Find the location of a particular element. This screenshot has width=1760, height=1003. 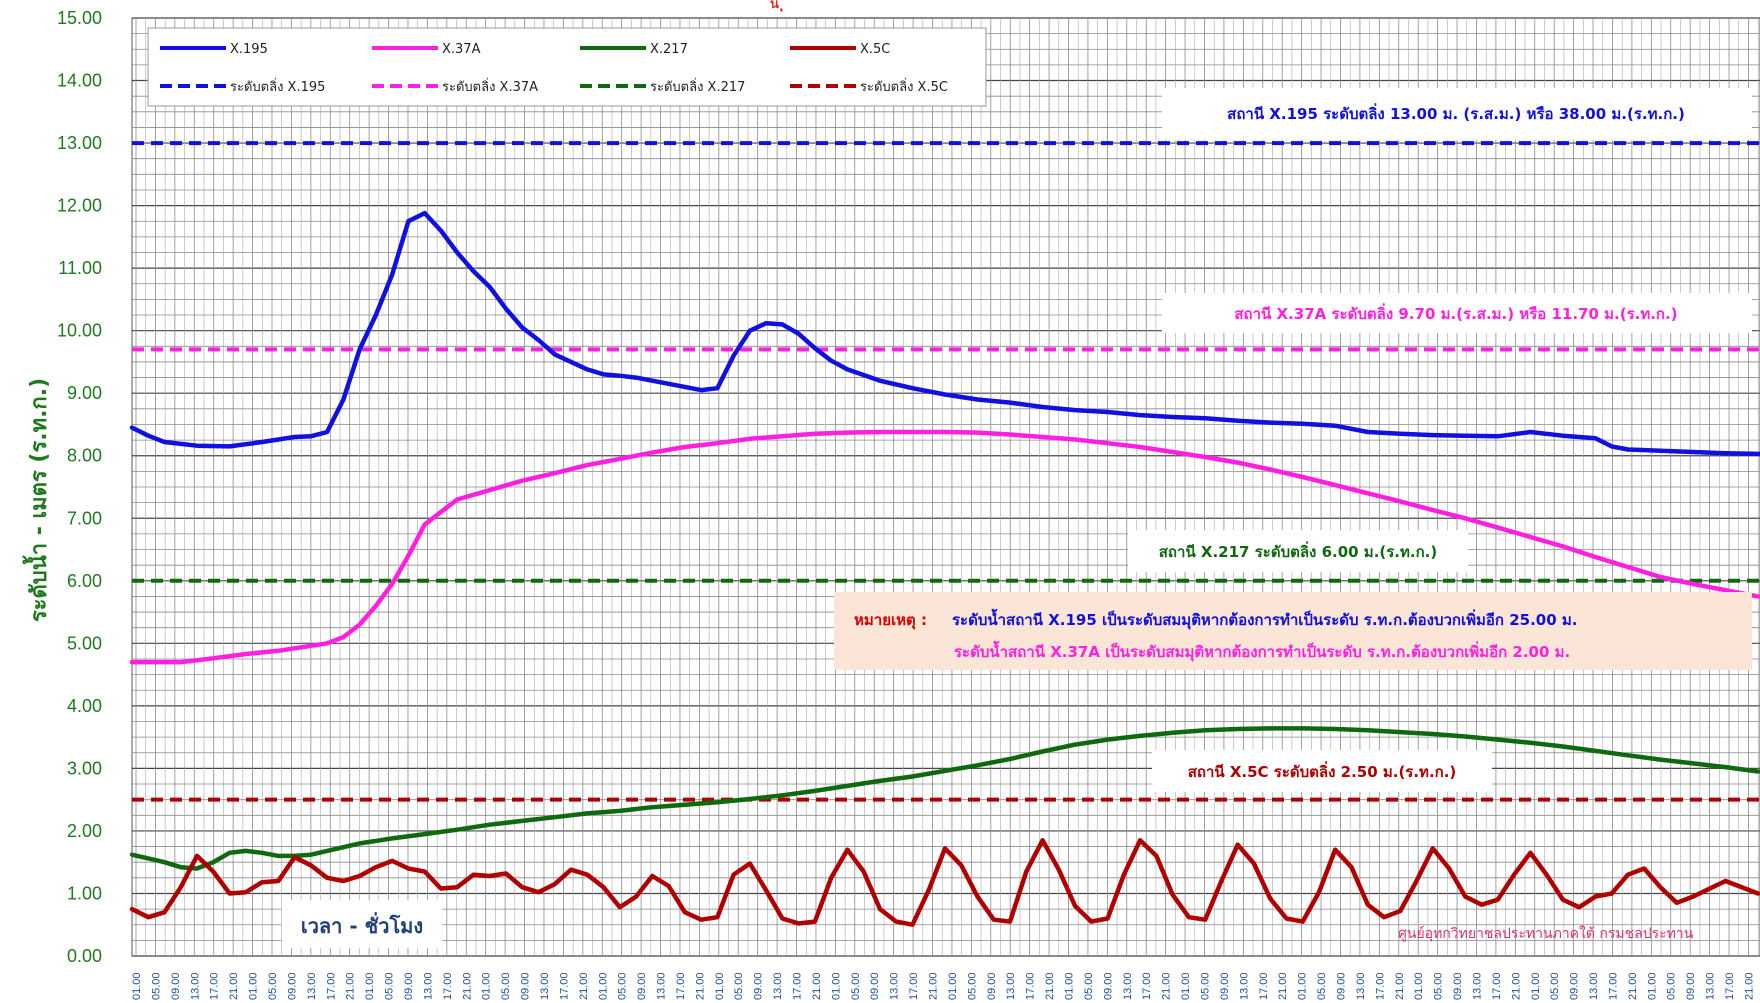

annotation-box-x37a is located at coordinates (1457, 313).